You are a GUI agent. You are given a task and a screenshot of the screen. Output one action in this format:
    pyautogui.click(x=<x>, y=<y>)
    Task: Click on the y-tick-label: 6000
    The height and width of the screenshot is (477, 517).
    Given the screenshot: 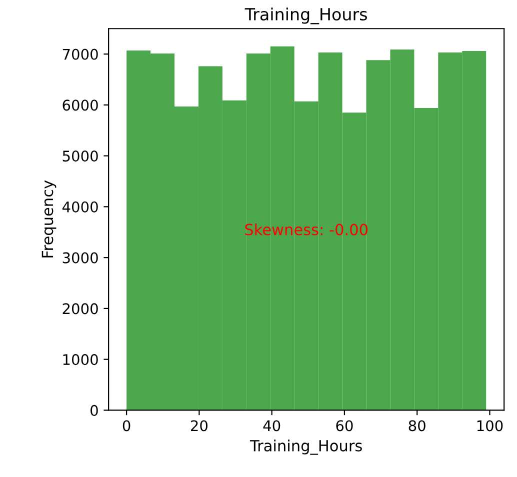 What is the action you would take?
    pyautogui.click(x=80, y=105)
    